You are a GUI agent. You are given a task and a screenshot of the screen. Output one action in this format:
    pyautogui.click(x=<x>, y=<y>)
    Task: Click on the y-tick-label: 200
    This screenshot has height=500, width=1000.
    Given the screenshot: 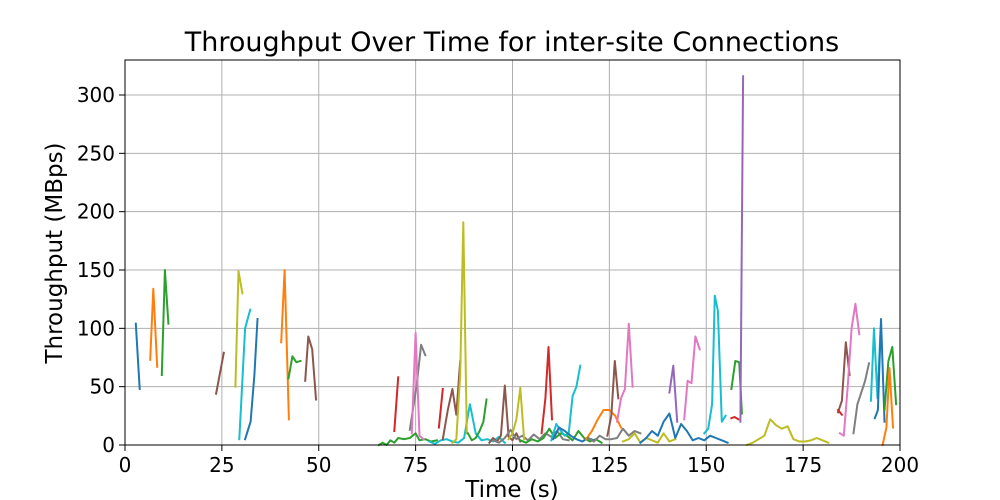 What is the action you would take?
    pyautogui.click(x=96, y=212)
    